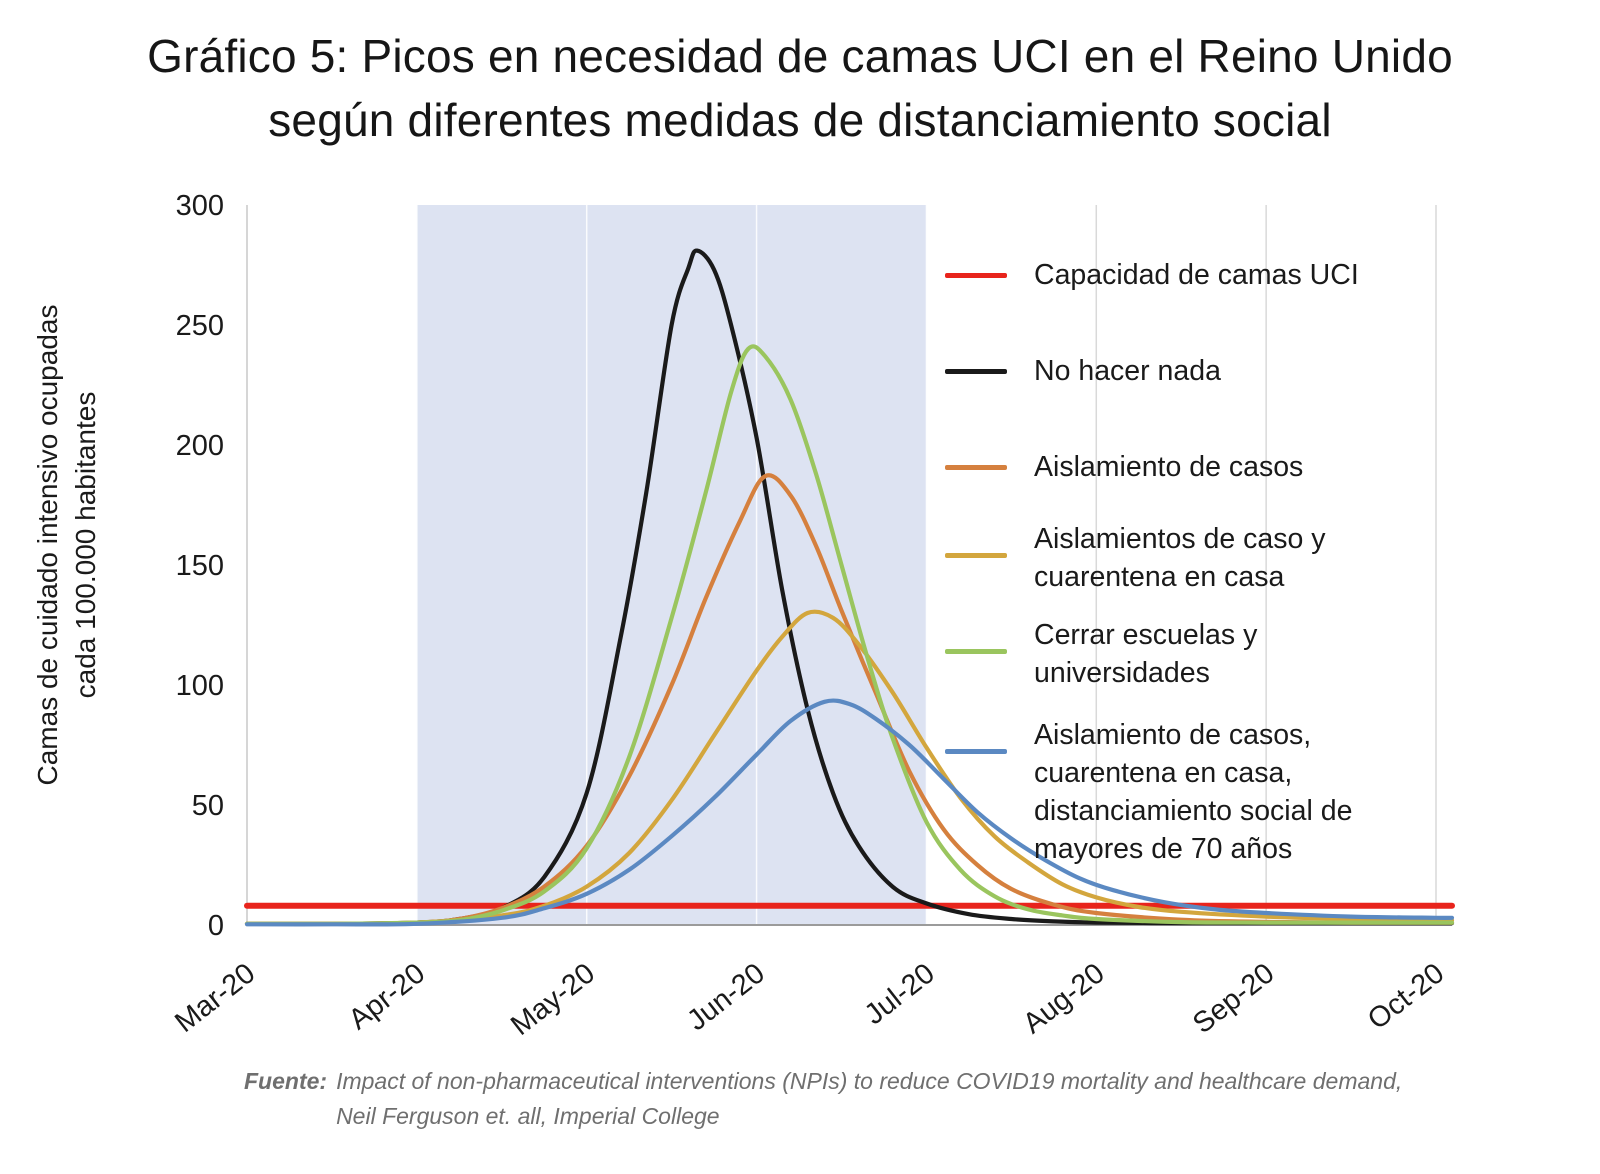  Describe the element at coordinates (200, 206) in the screenshot. I see `y-tick-label: 300` at that location.